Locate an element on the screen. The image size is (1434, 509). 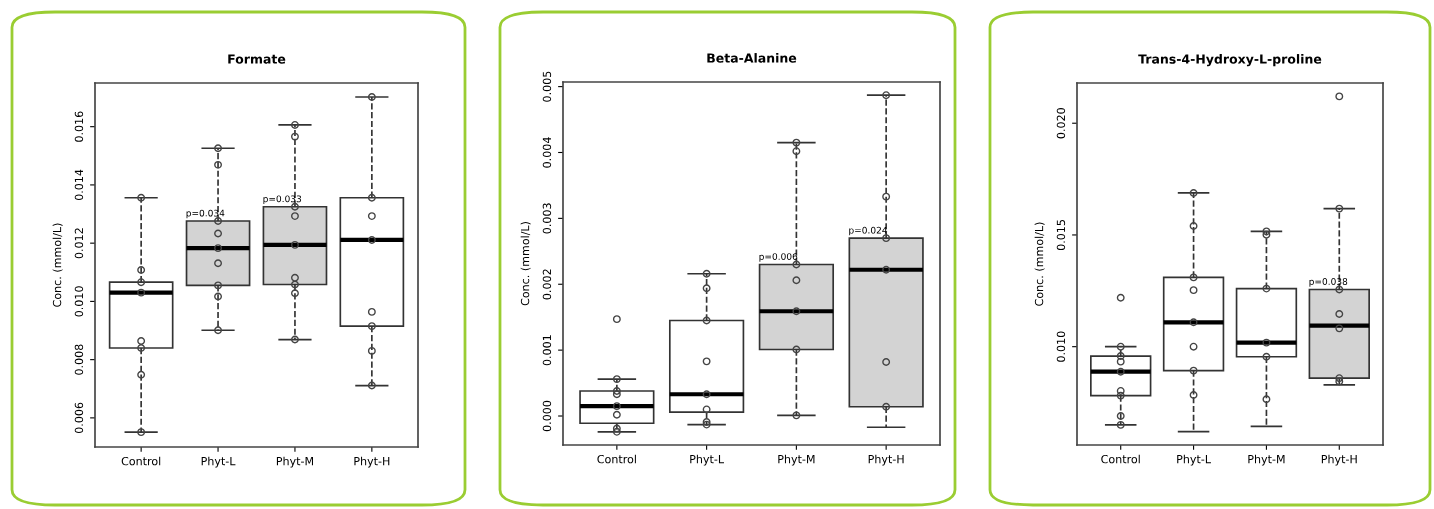
y-tick-label: 0.001 is located at coordinates (547, 350).